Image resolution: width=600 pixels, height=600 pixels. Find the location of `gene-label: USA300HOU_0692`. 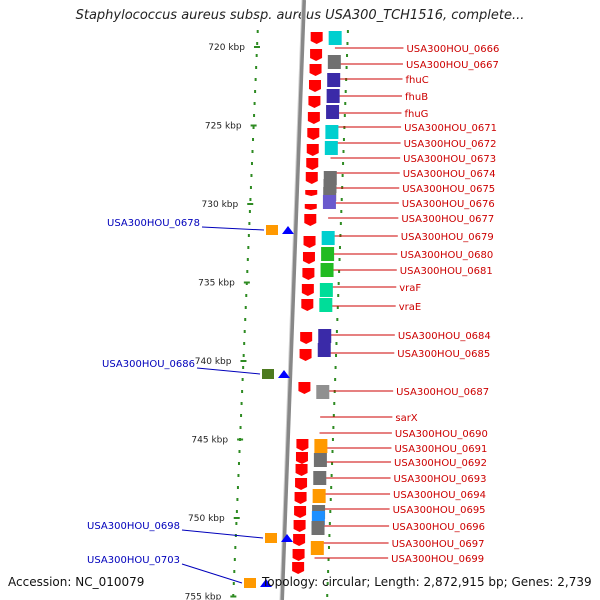

gene-label: USA300HOU_0692 is located at coordinates (440, 463).